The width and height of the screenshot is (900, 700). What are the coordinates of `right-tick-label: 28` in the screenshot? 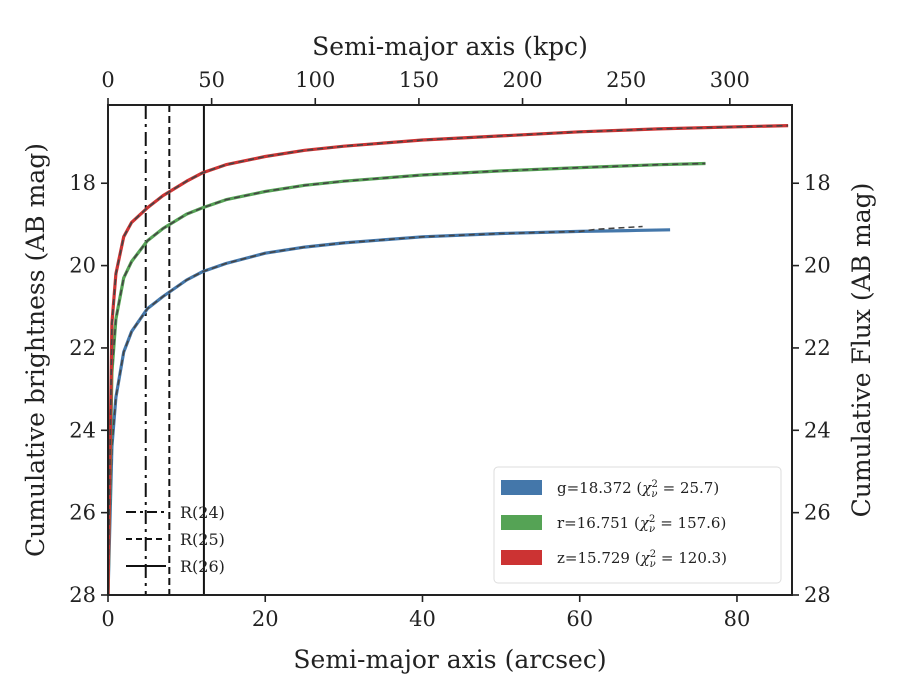 It's located at (817, 595).